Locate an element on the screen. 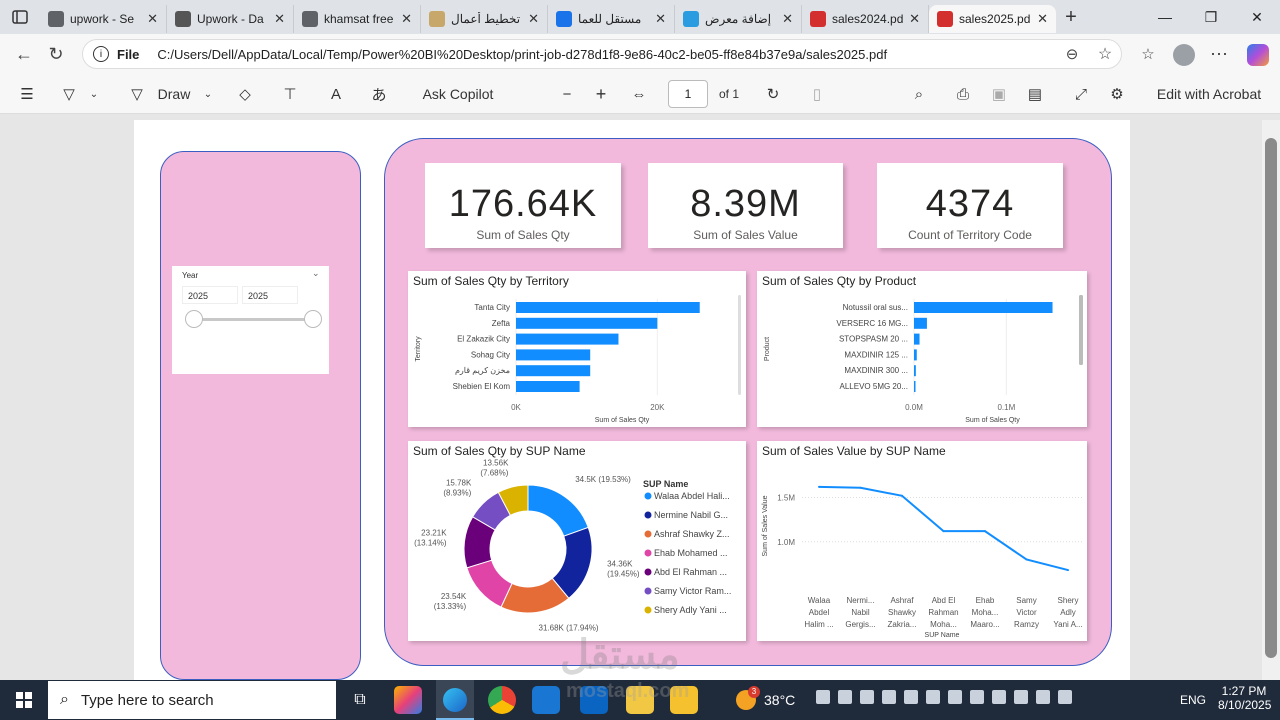 Image resolution: width=1280 pixels, height=720 pixels. text-icon: ⊤ is located at coordinates (290, 94).